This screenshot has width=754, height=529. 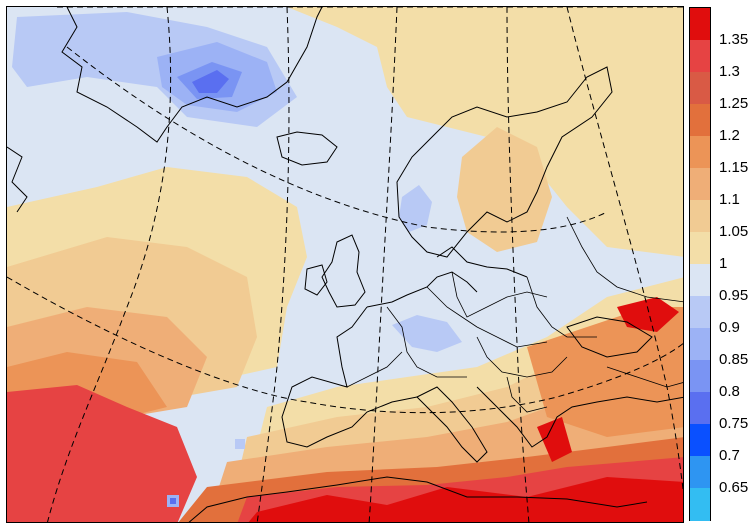 What do you see at coordinates (729, 135) in the screenshot?
I see `colorbar-tick-label: 1.2` at bounding box center [729, 135].